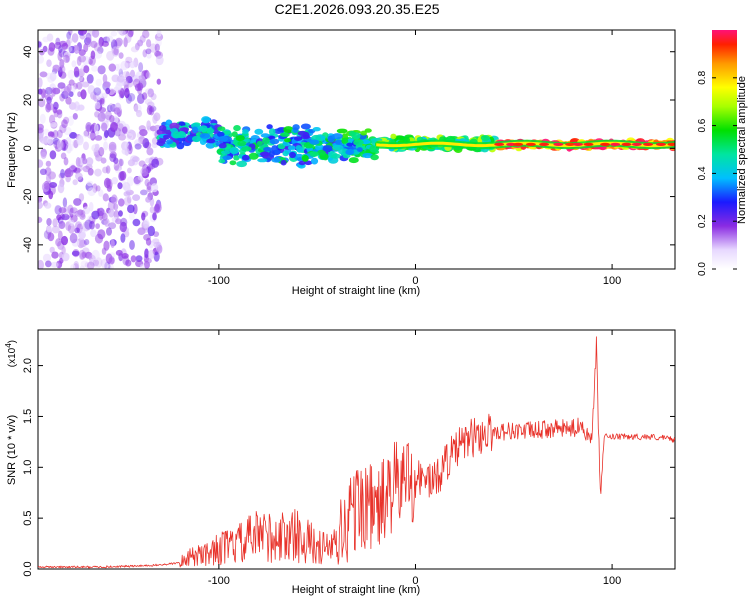 The image size is (750, 600). Describe the element at coordinates (219, 581) in the screenshot. I see `snr-x-tick-label: -100` at that location.